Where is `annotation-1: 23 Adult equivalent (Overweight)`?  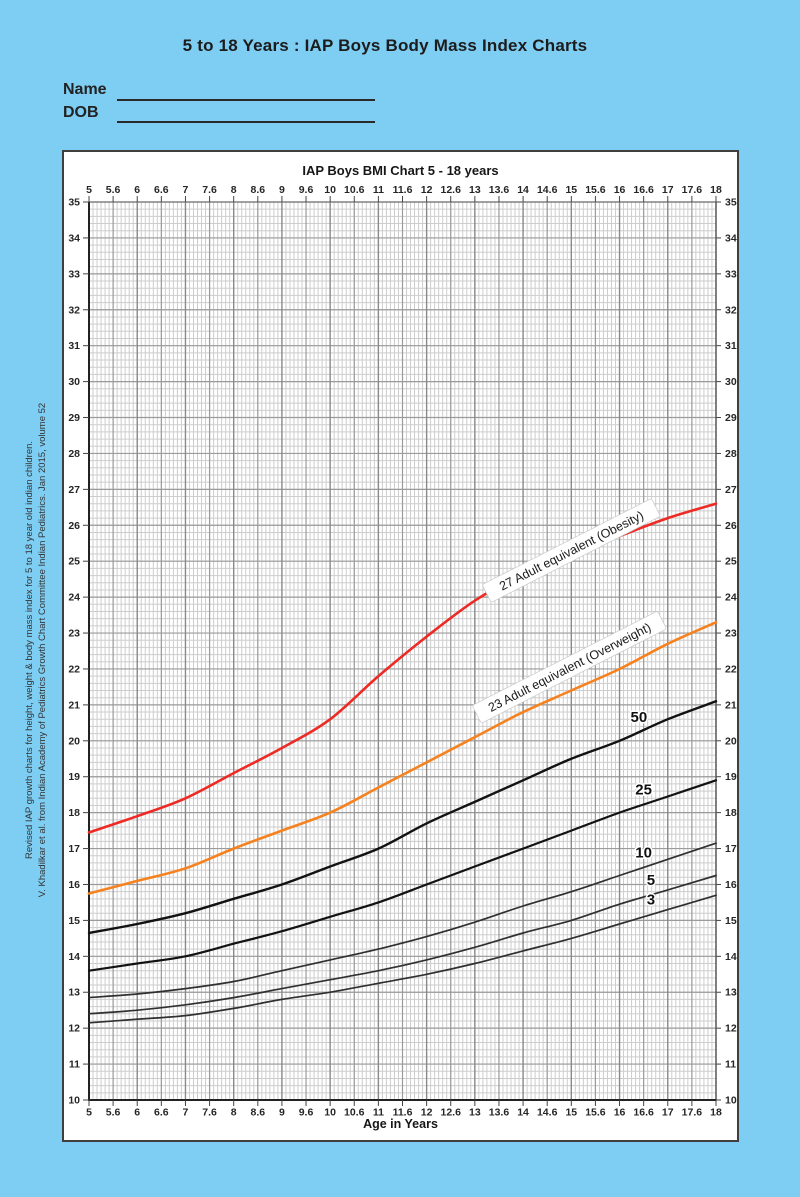
annotation-1: 23 Adult equivalent (Overweight) is located at coordinates (569, 667).